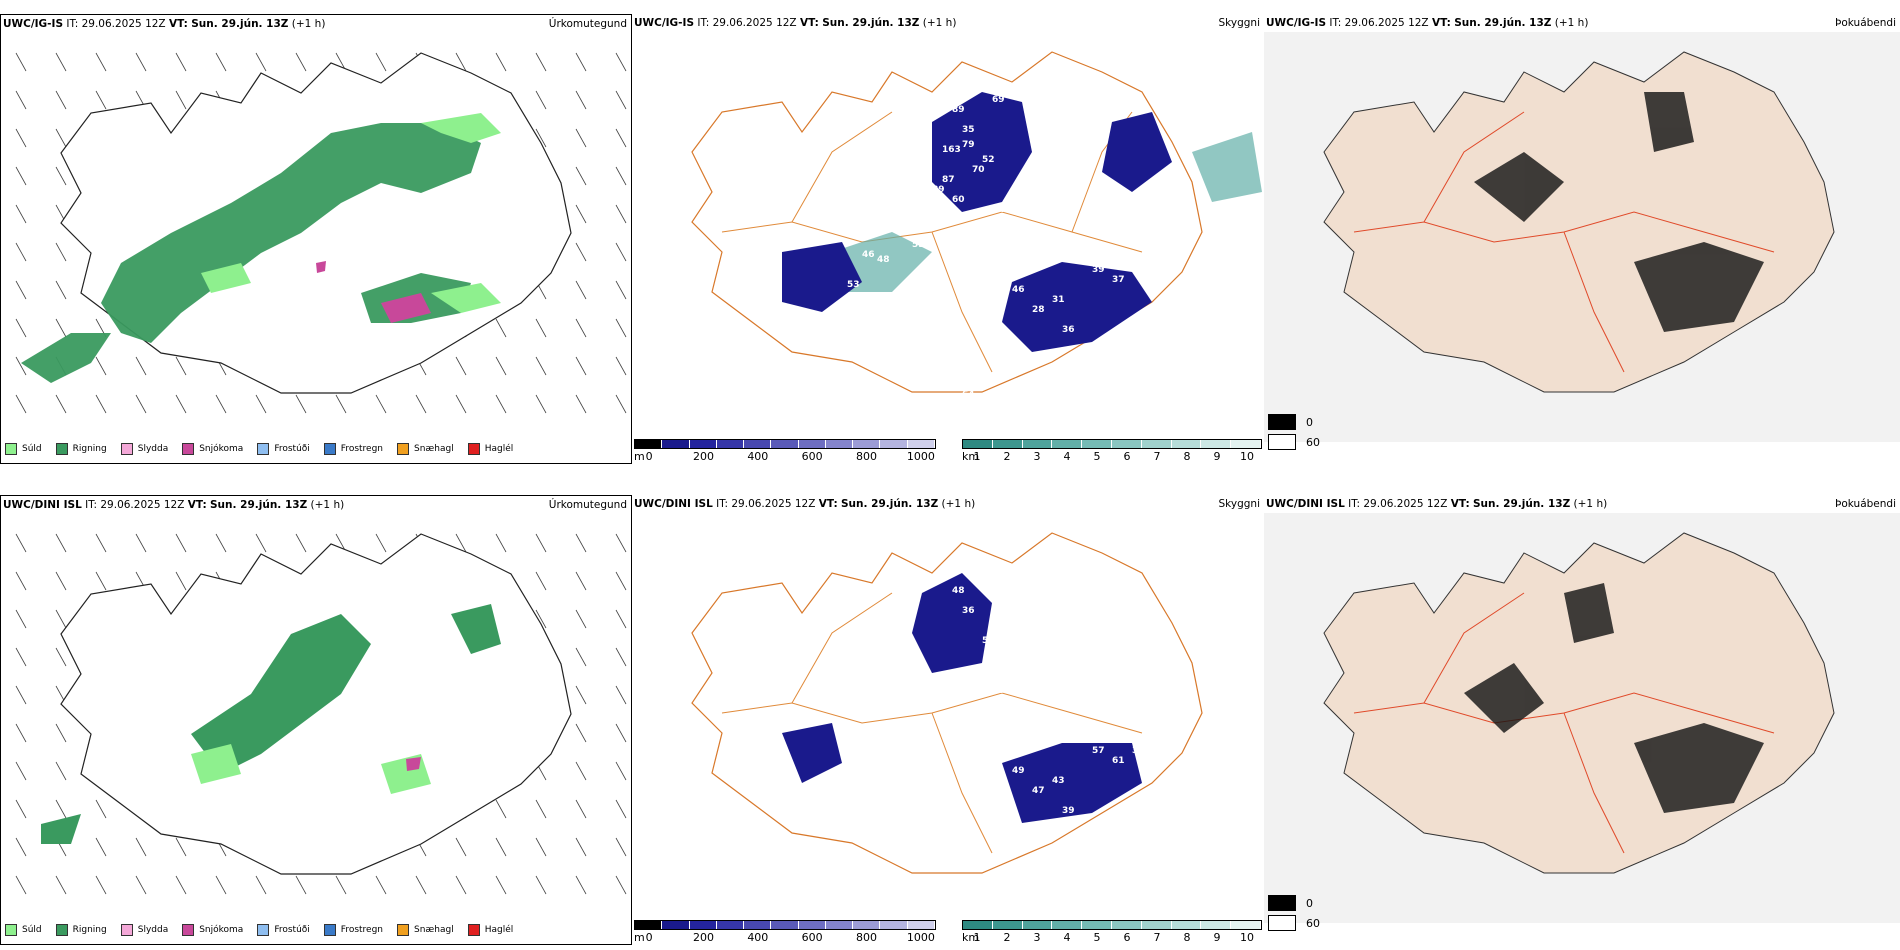 The image size is (1900, 950). Describe the element at coordinates (808, 340) in the screenshot. I see `cloud-base-label: 59` at that location.